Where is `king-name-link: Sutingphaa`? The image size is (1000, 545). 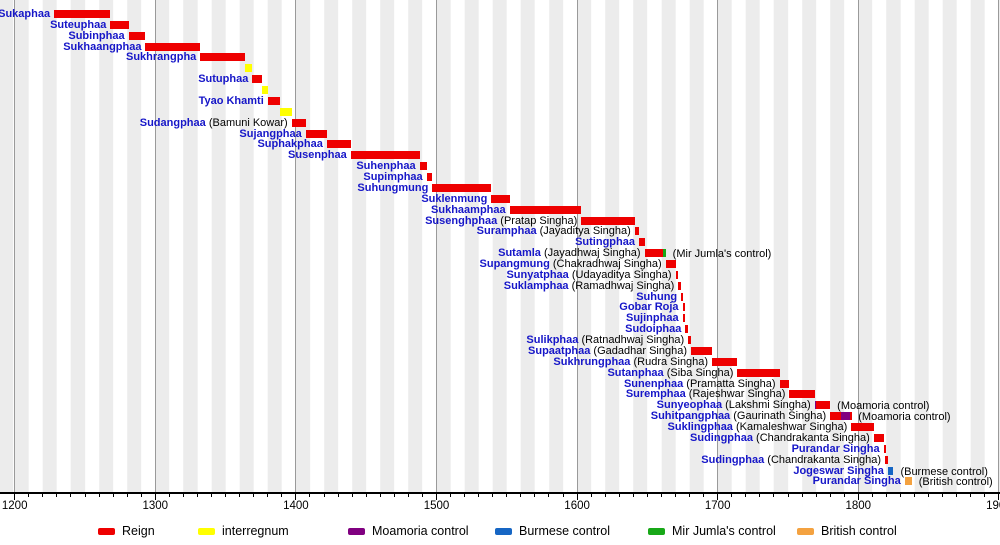
king-name-link: Sutingphaa is located at coordinates (605, 242).